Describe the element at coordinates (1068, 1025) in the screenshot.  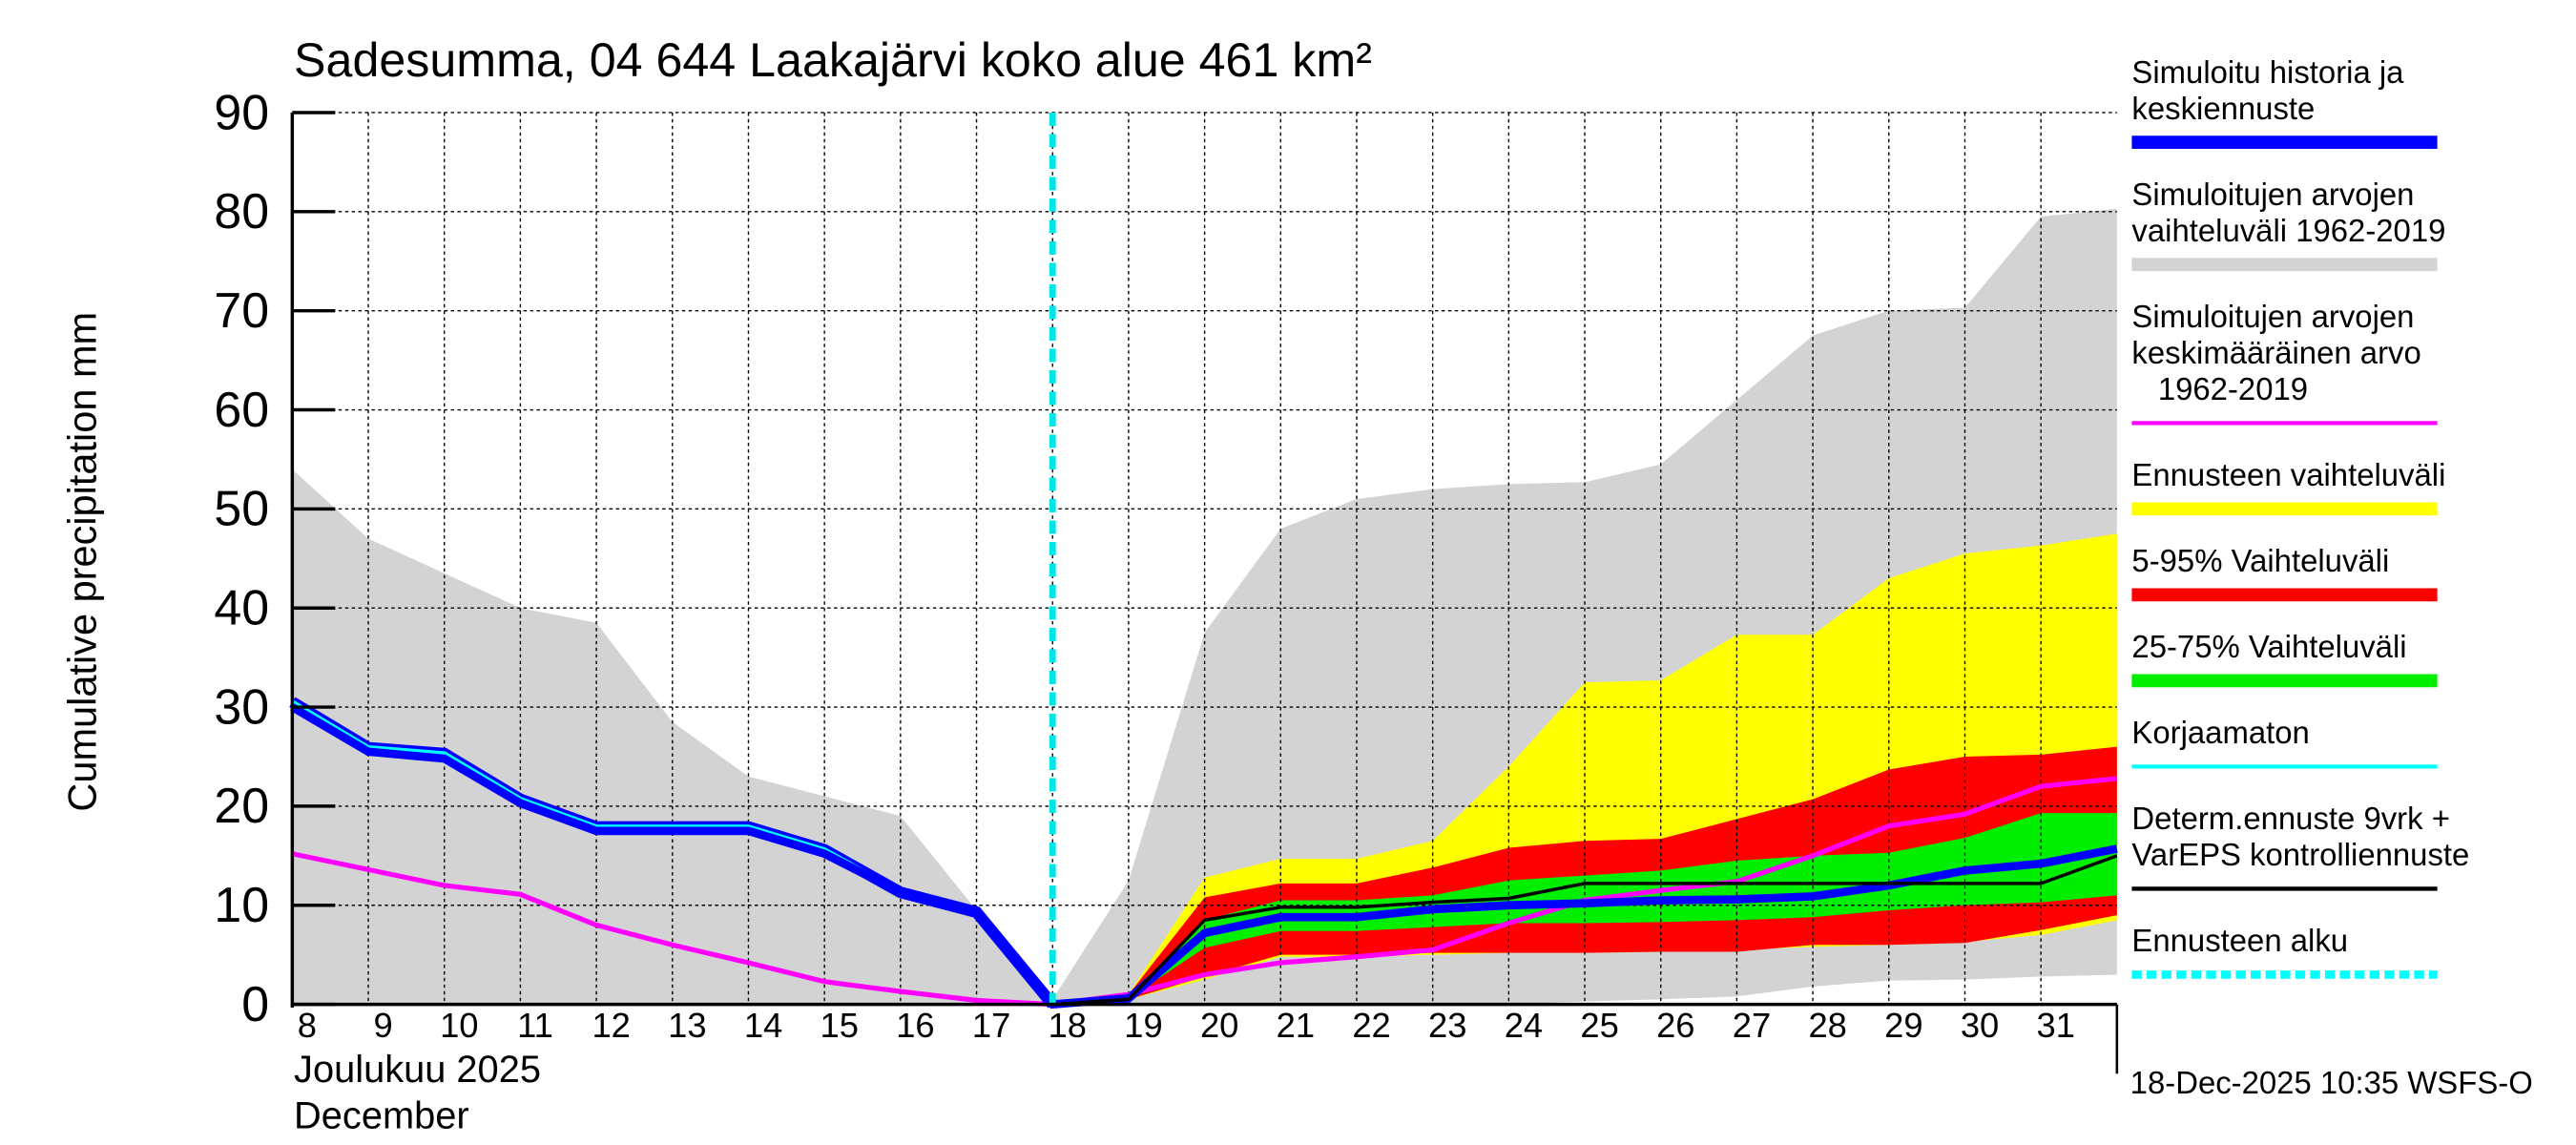
I see `x-tick-label: 18` at that location.